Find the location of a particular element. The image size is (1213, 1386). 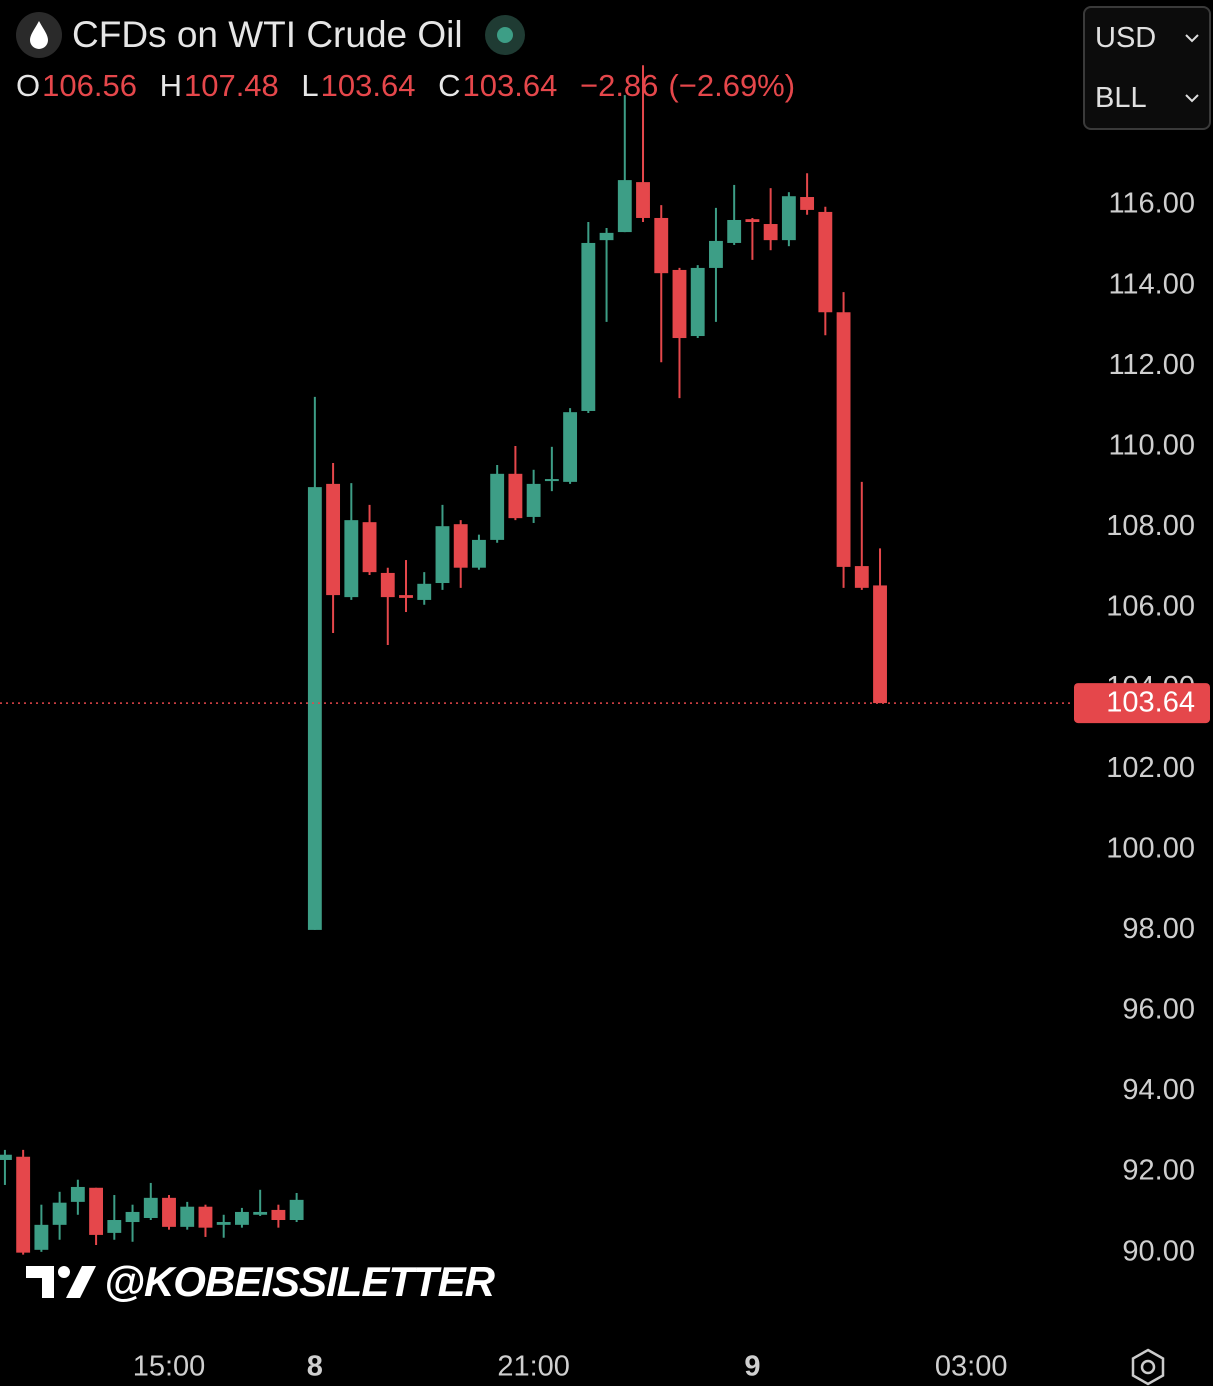

y-tick-label: 94.00 is located at coordinates (1158, 1090).